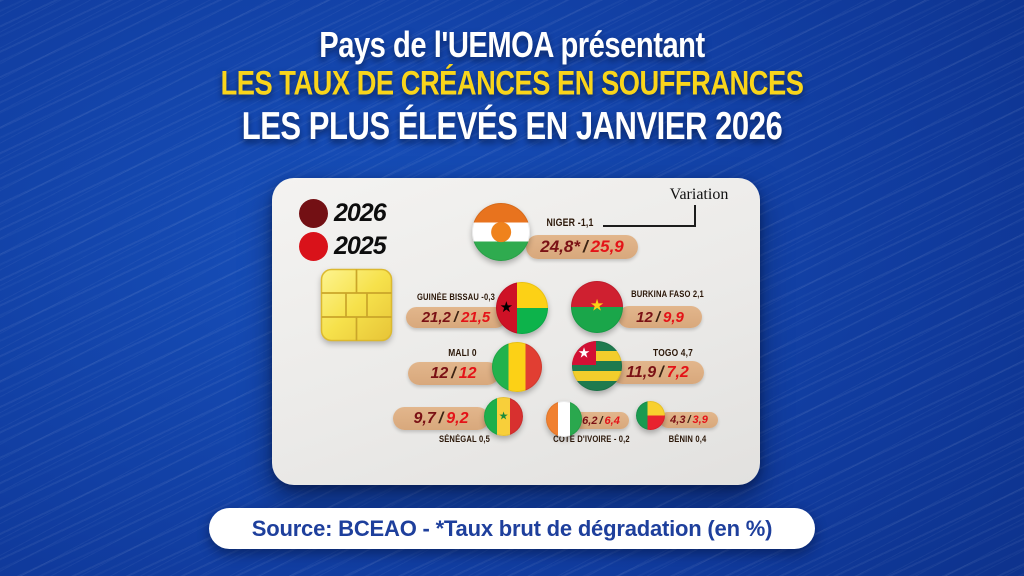 Image resolution: width=1024 pixels, height=576 pixels. What do you see at coordinates (650, 415) in the screenshot?
I see `benin-flag-icon` at bounding box center [650, 415].